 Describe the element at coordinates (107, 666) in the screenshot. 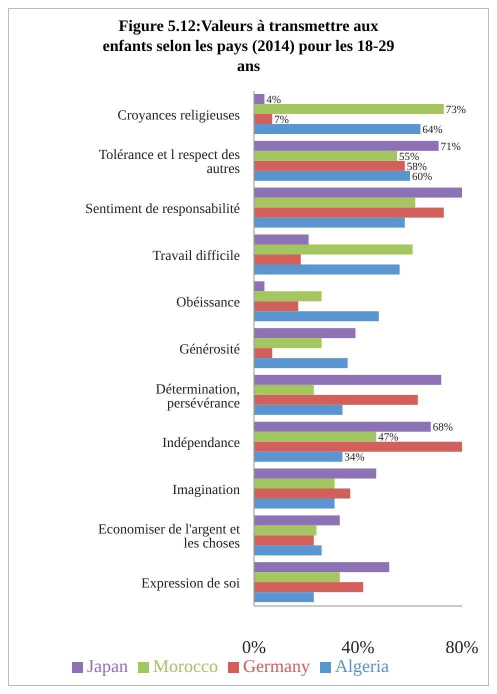

I see `legend-label: Japan` at that location.